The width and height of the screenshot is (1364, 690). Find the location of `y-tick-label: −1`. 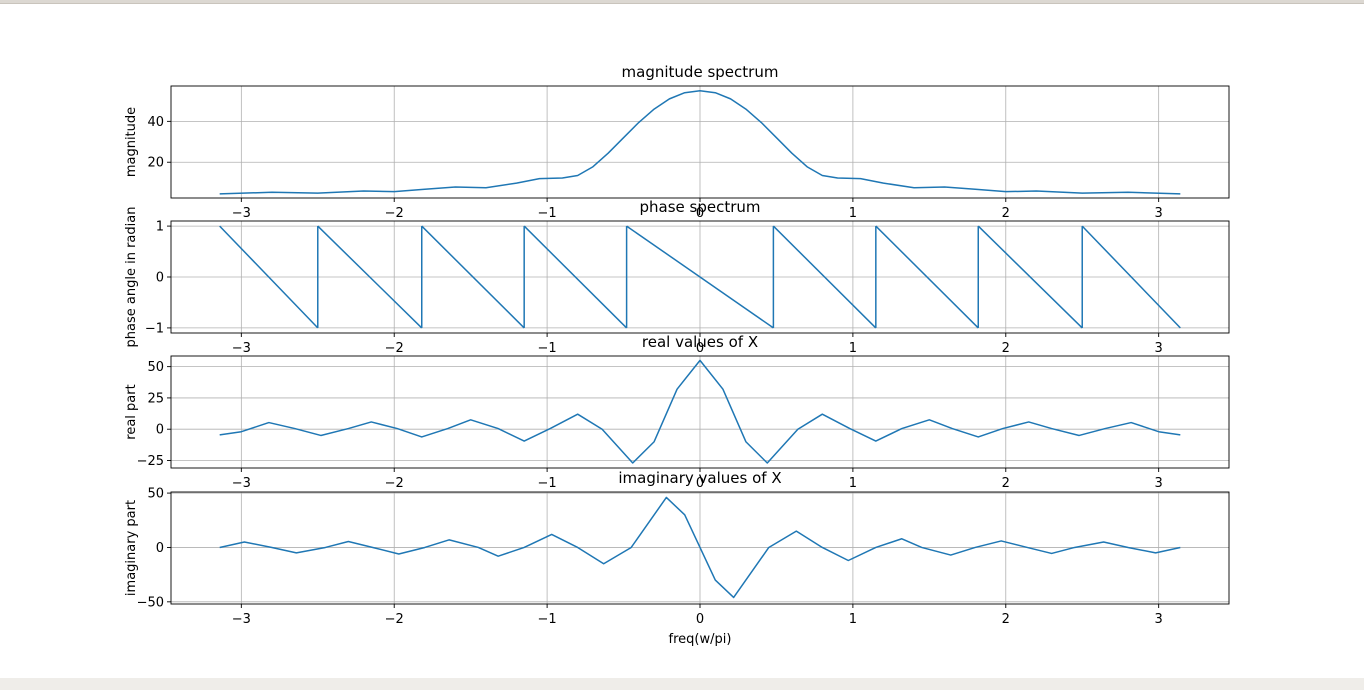

y-tick-label: −1 is located at coordinates (154, 328).